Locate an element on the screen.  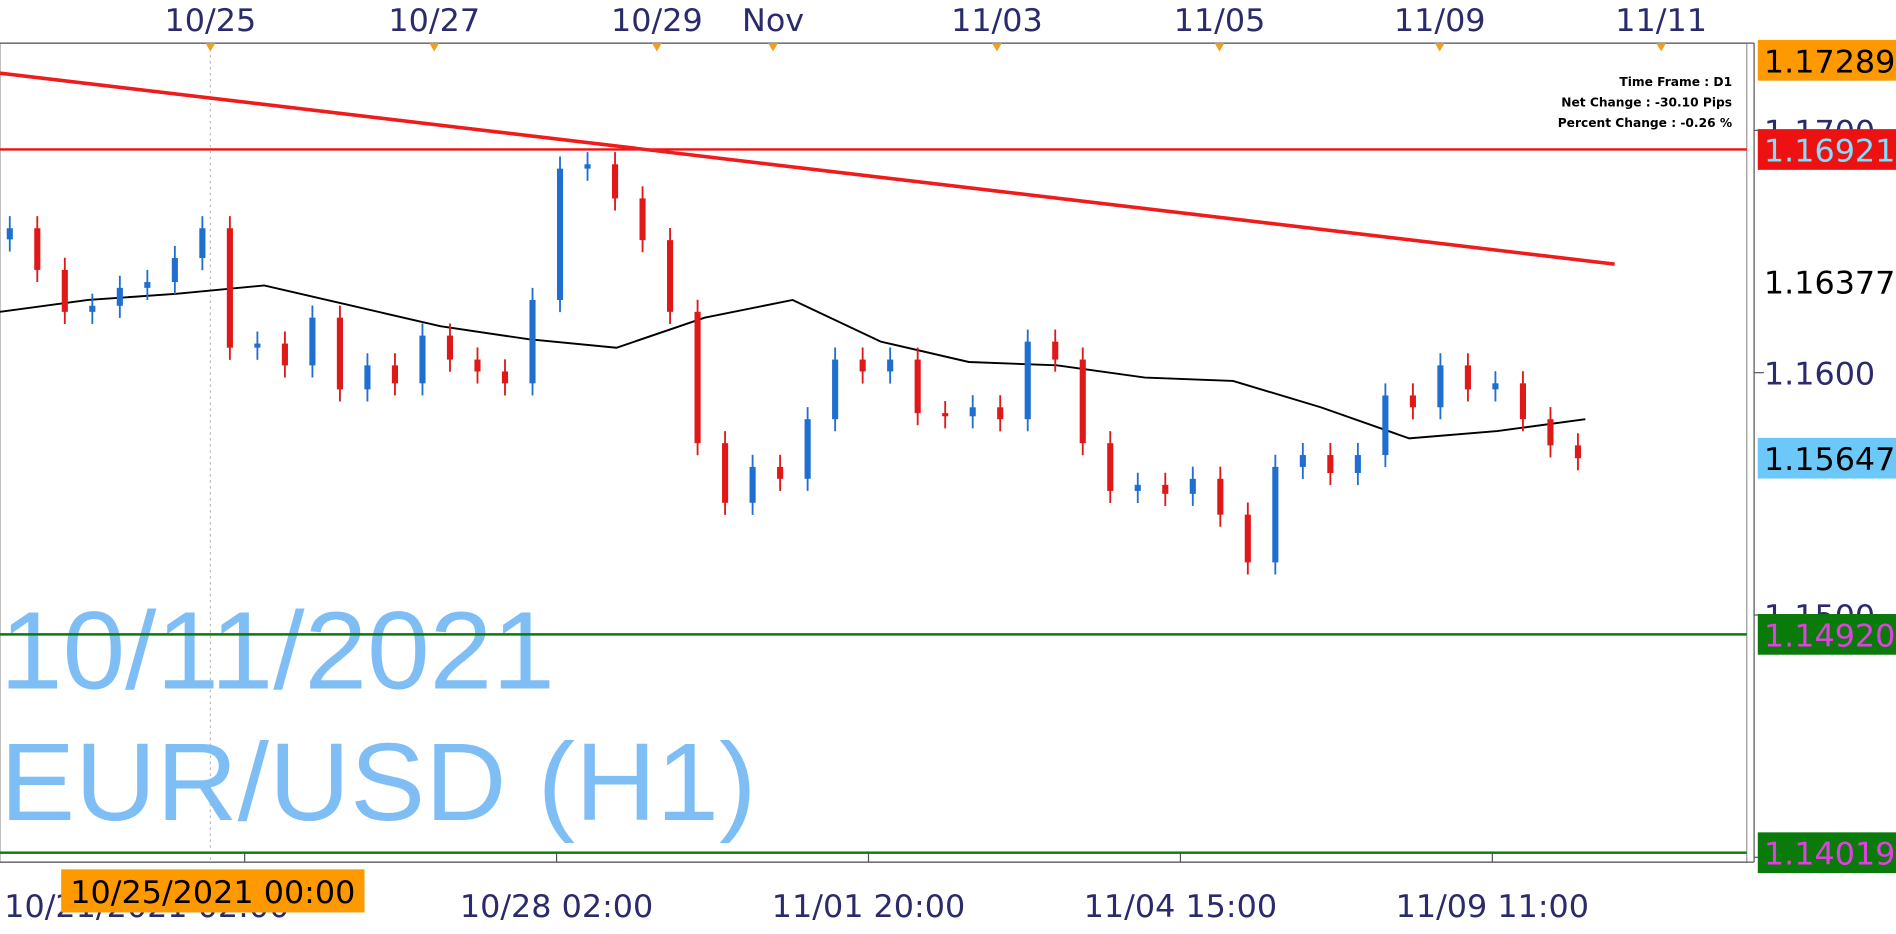
bottom-time-label: 11/01 20:00 is located at coordinates (868, 908).